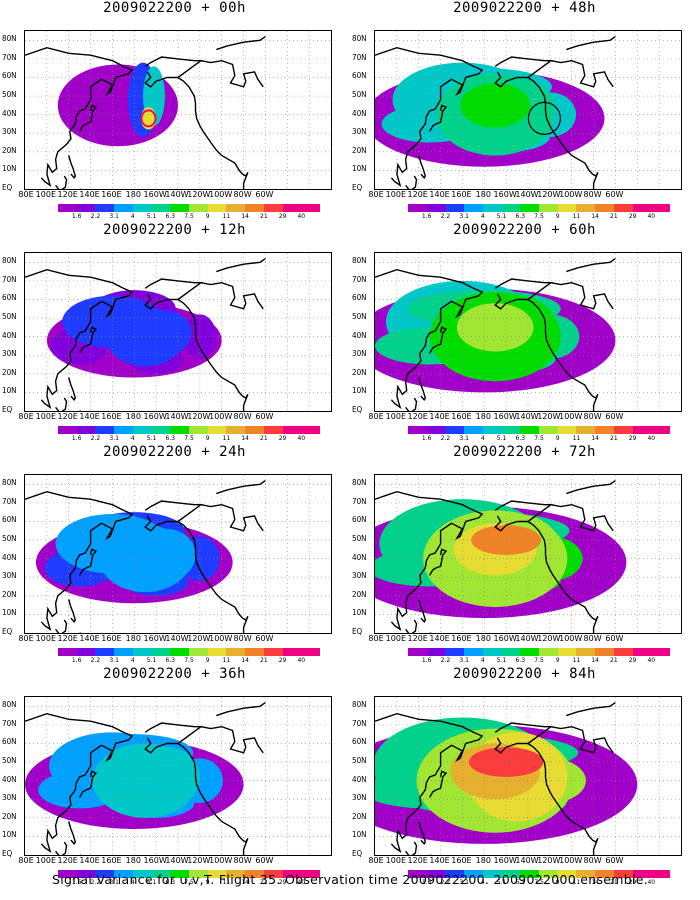  Describe the element at coordinates (482, 216) in the screenshot. I see `colorbar-label: 4` at that location.